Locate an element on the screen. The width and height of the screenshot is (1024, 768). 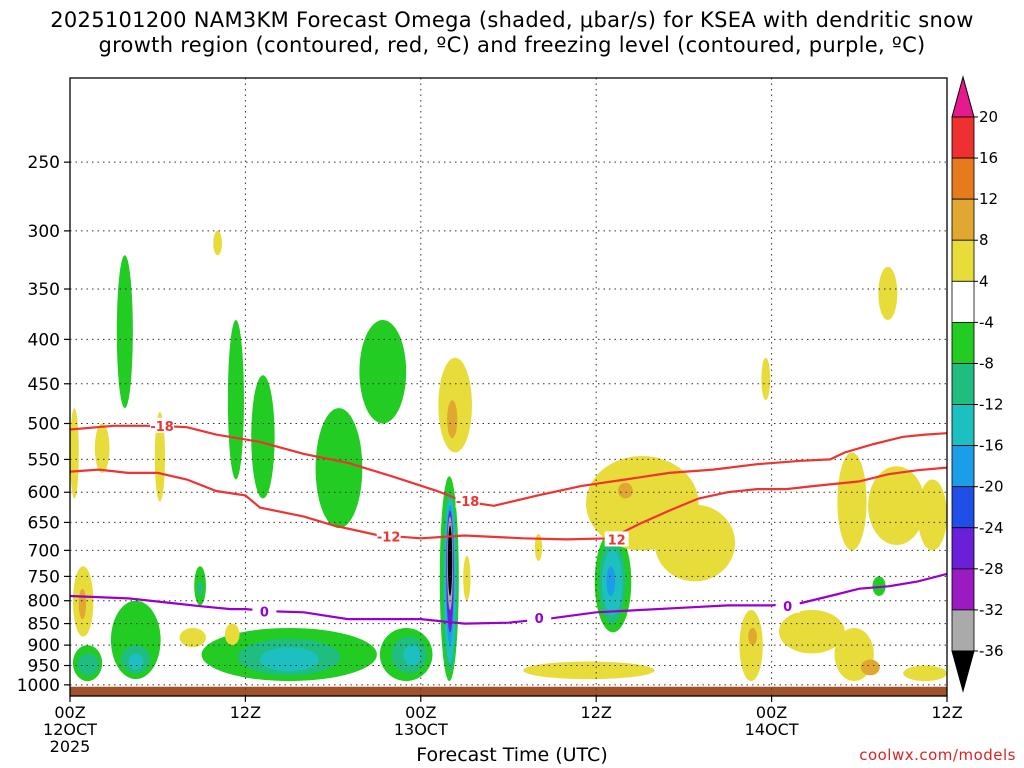
x-tick-label: 13OCT is located at coordinates (421, 729).